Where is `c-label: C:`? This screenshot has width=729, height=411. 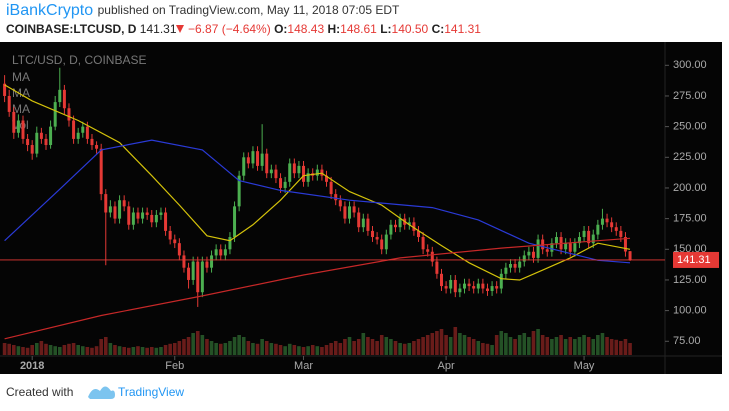 c-label: C: is located at coordinates (438, 29).